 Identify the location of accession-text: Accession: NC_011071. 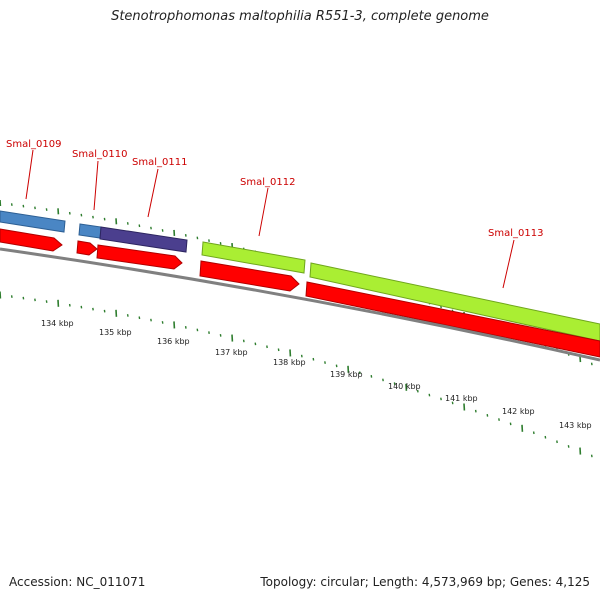
(77, 582).